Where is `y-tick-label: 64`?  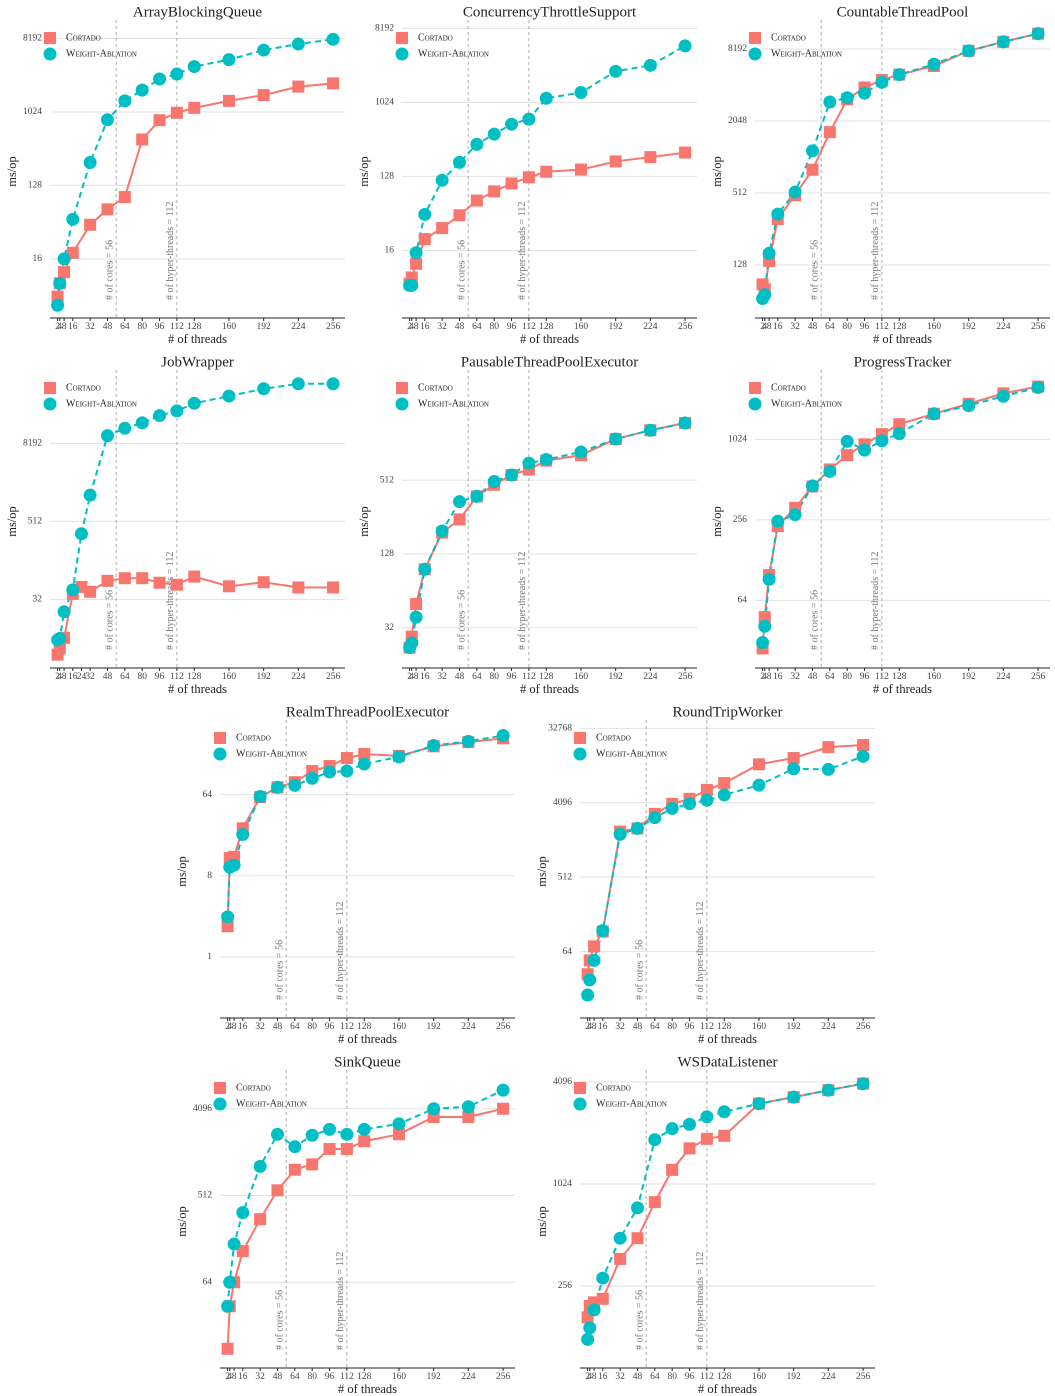 y-tick-label: 64 is located at coordinates (208, 795).